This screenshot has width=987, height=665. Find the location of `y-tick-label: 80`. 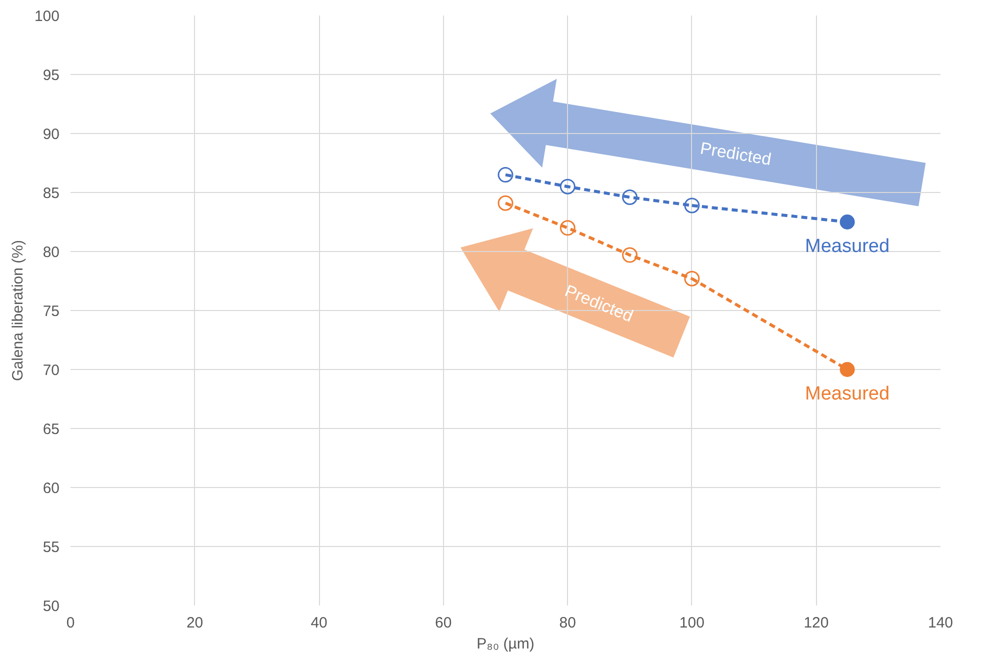

y-tick-label: 80 is located at coordinates (51, 252).